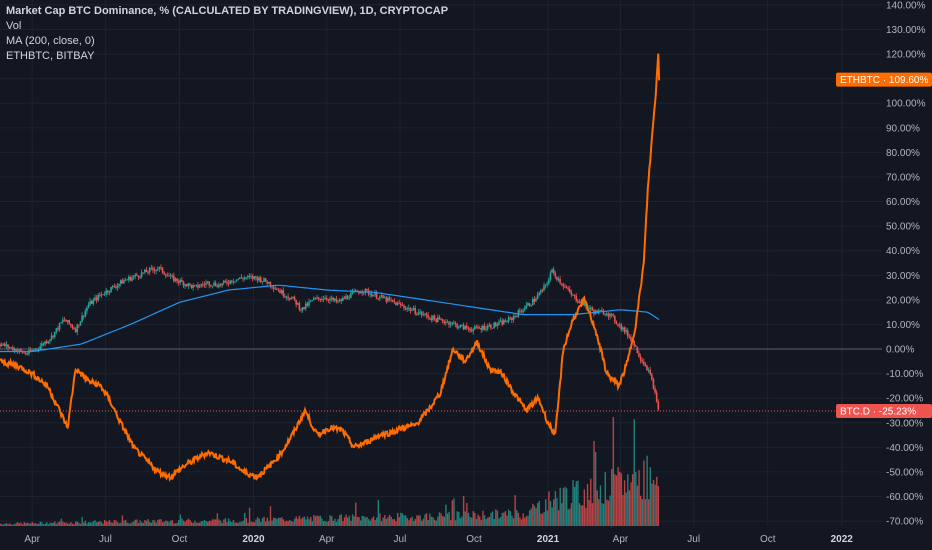 The height and width of the screenshot is (550, 932). I want to click on x-tick-label: Apr, so click(32, 539).